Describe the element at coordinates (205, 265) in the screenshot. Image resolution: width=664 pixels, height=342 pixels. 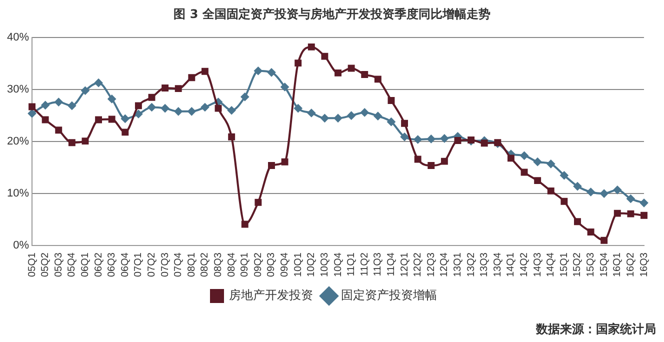
I see `x-tick-label: 08Q2` at that location.